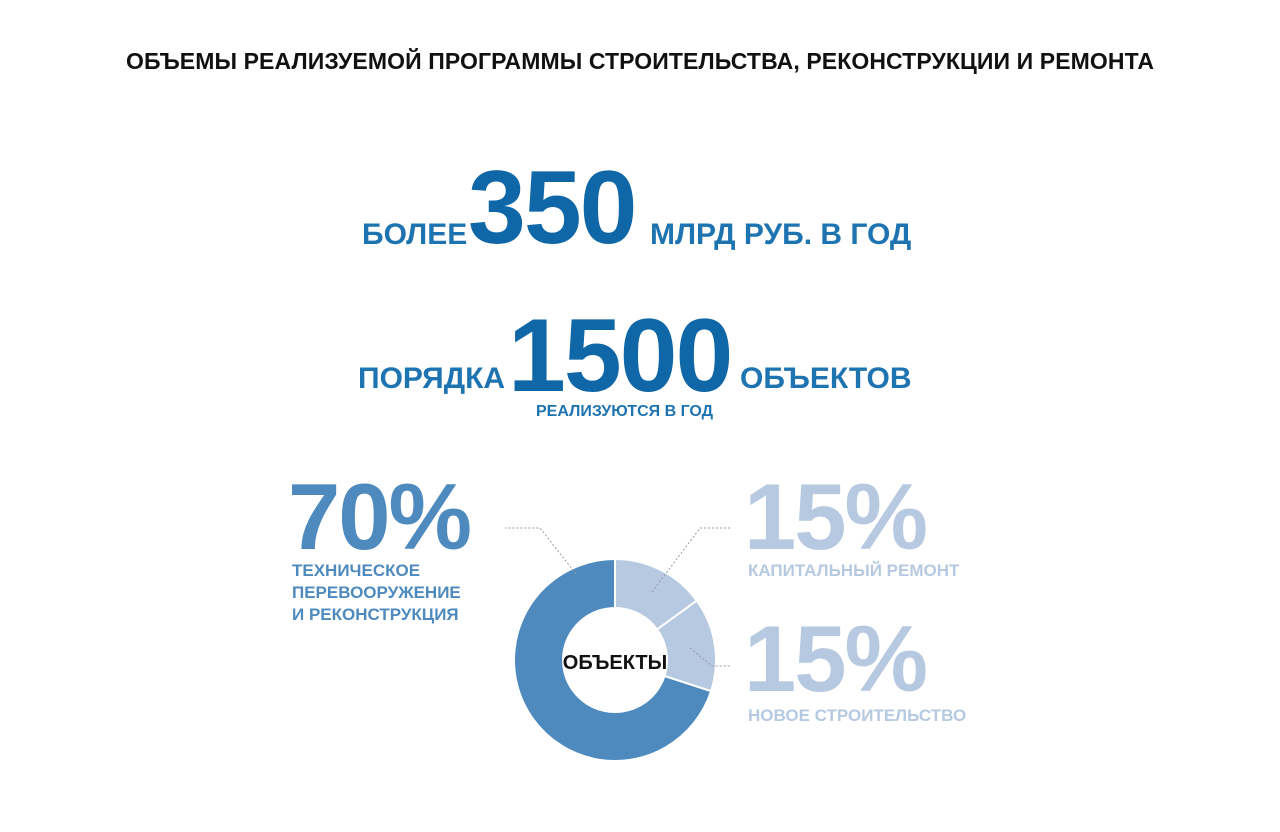 Image resolution: width=1280 pixels, height=832 pixels. Describe the element at coordinates (690, 560) in the screenshot. I see `leader-line-capital-repair` at that location.